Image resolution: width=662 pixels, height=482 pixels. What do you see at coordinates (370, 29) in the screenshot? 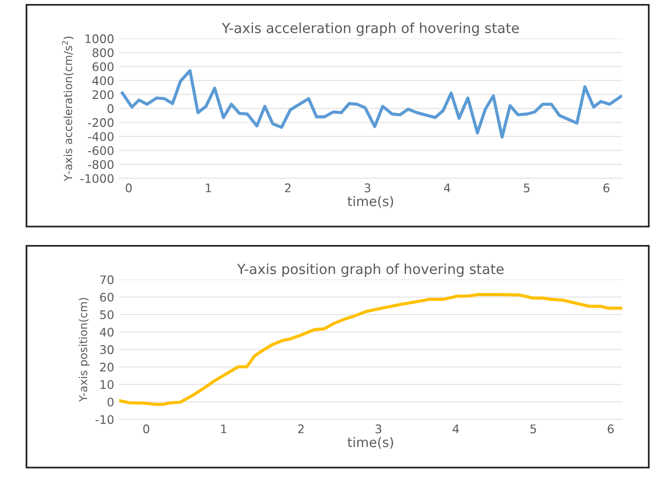
I see `chart-title: Y-axis acceleration graph of hovering state` at bounding box center [370, 29].